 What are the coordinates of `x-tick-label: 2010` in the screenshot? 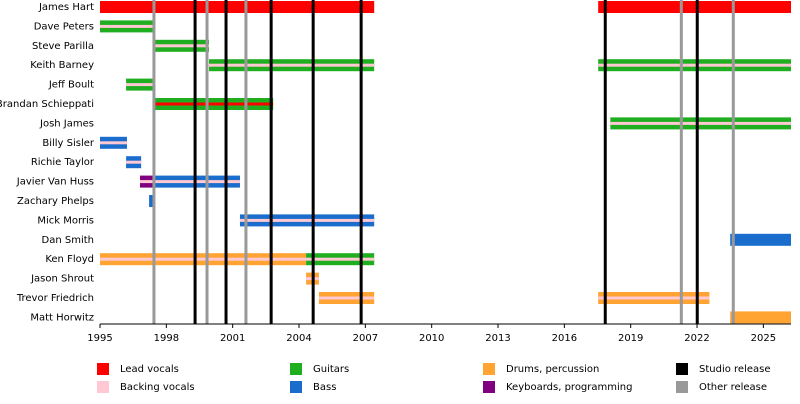 It's located at (431, 338).